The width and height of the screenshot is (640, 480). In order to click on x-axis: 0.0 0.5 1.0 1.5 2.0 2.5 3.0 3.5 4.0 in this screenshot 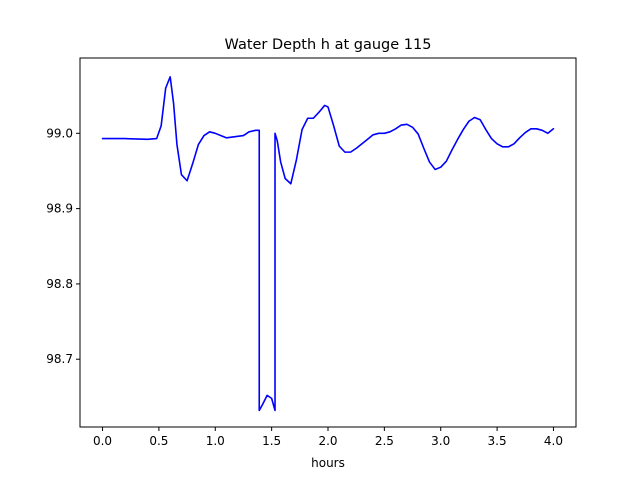, I will do `click(328, 437)`.